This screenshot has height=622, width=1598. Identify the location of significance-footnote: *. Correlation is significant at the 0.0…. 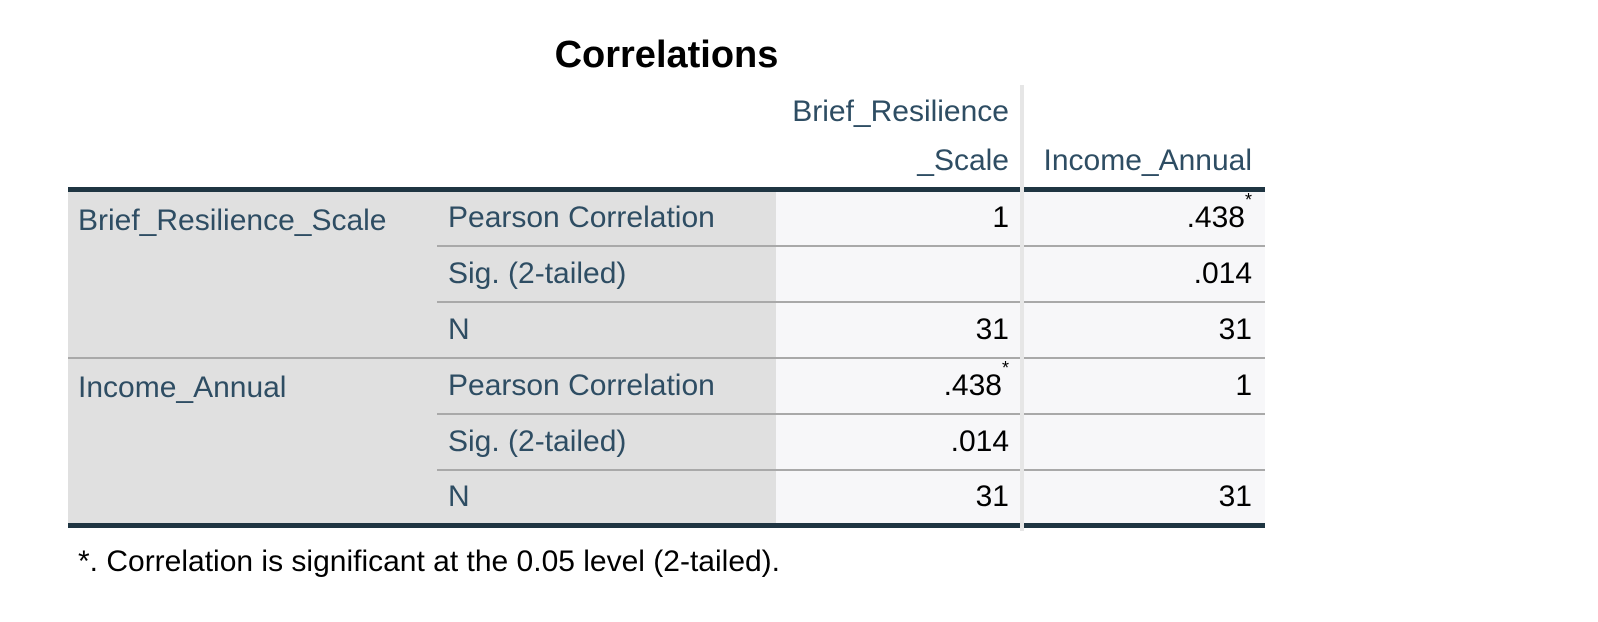
(429, 561).